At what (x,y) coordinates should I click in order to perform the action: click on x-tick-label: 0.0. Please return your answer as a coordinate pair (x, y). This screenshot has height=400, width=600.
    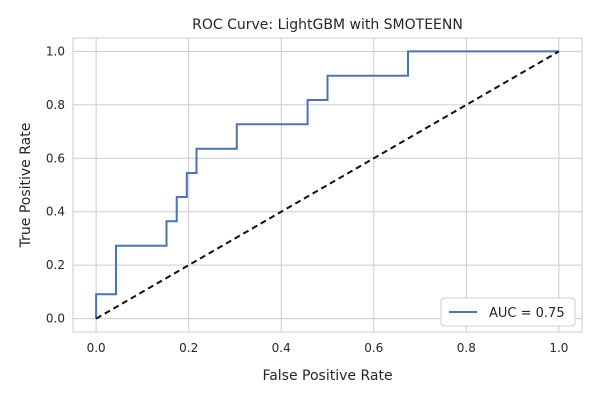
    Looking at the image, I should click on (96, 348).